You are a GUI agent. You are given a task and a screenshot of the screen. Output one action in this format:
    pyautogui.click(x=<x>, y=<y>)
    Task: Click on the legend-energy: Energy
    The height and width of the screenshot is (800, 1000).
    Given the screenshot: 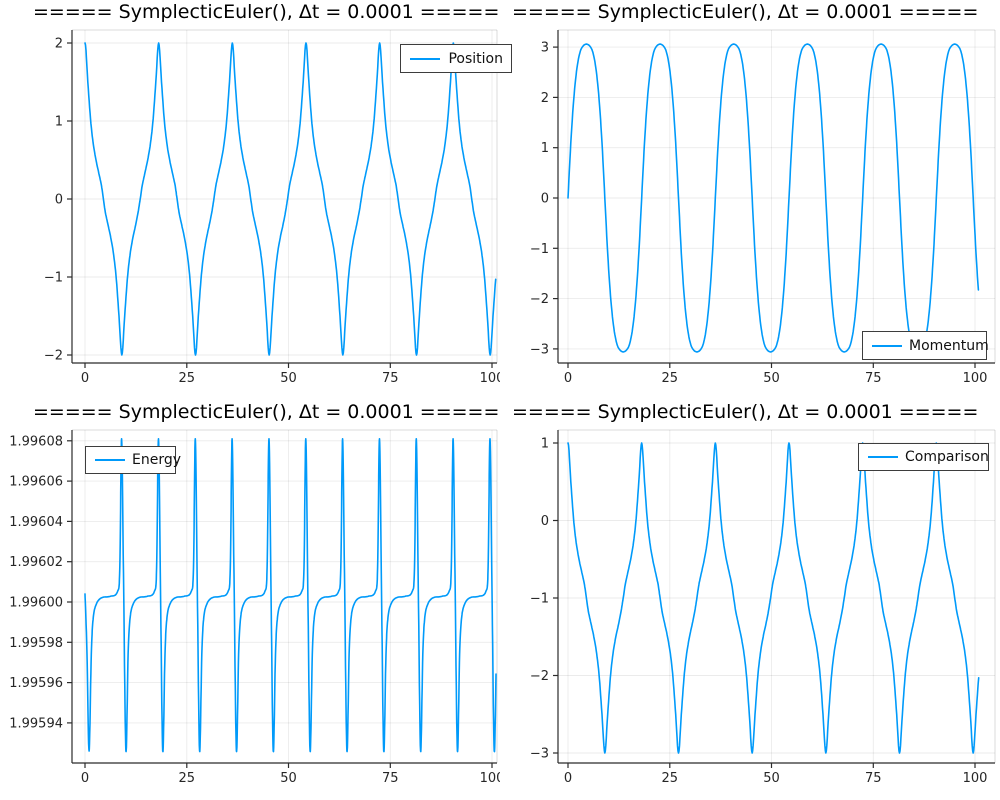 What is the action you would take?
    pyautogui.click(x=133, y=460)
    